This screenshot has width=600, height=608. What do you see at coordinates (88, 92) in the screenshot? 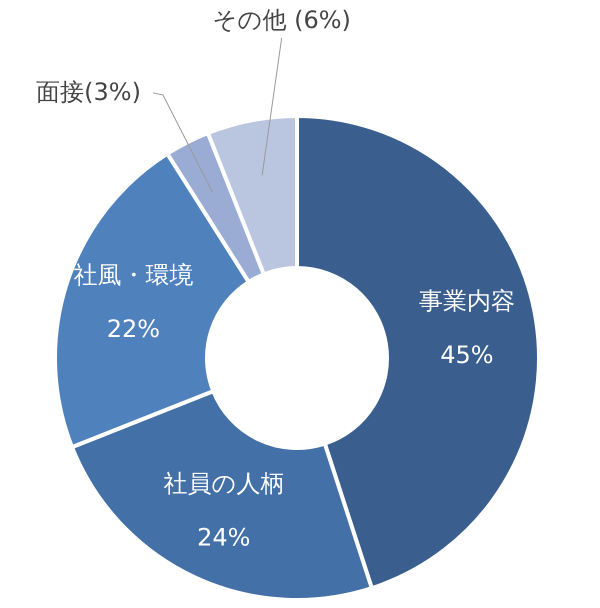
I see `slice-label: 面接(3%)` at bounding box center [88, 92].